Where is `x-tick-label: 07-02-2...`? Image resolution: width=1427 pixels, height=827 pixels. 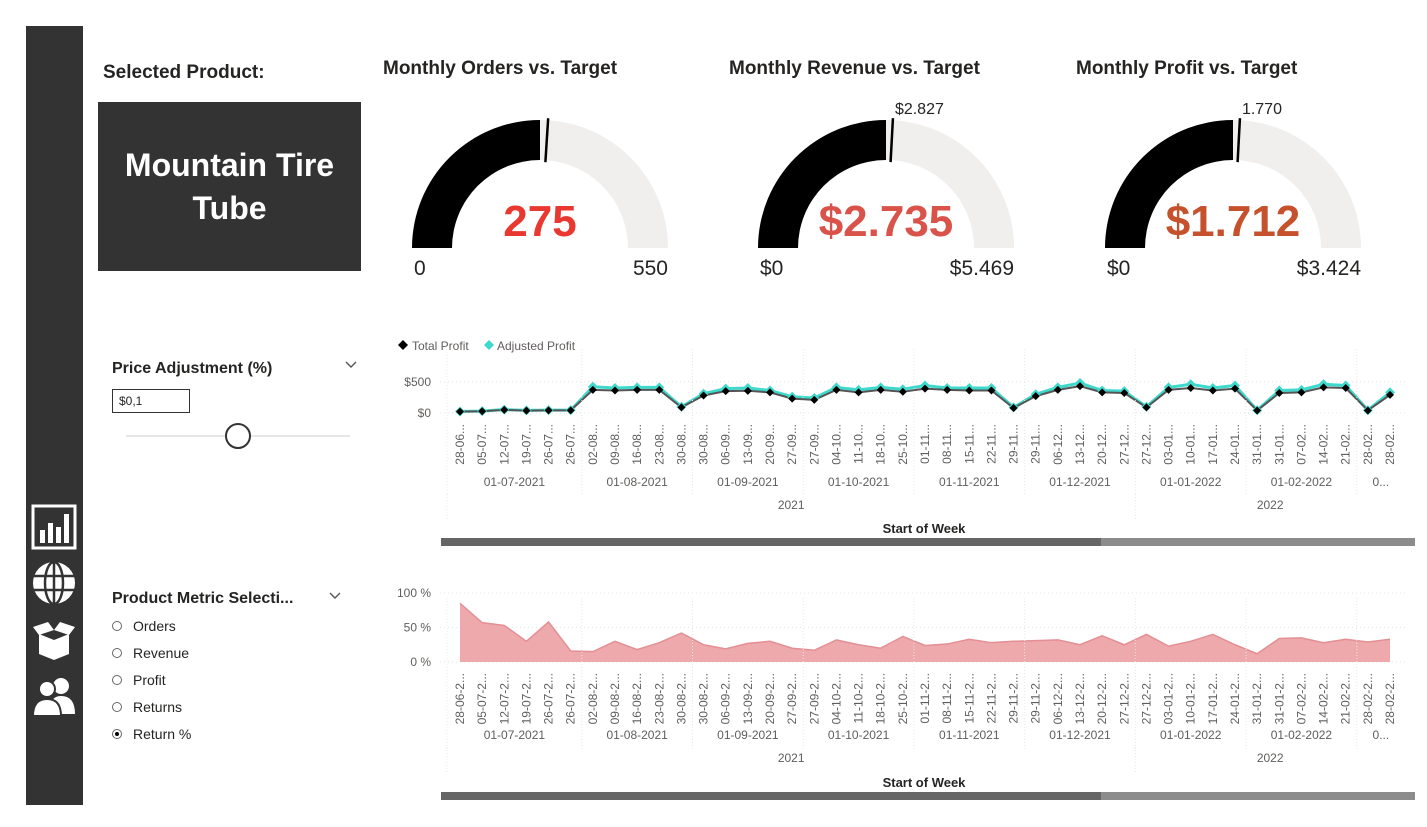
x-tick-label: 07-02-2... is located at coordinates (1301, 698).